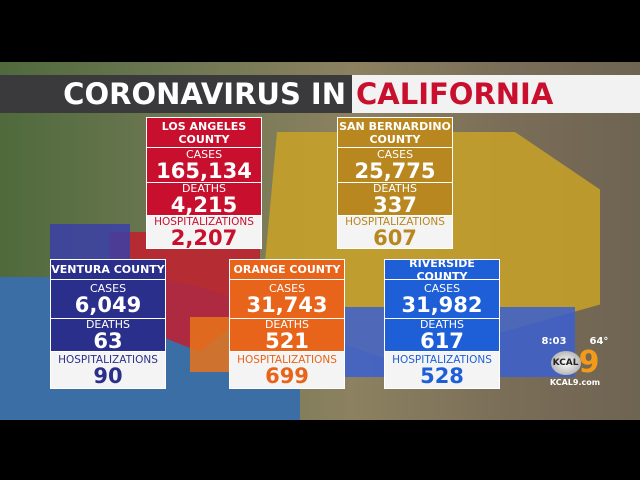 The height and width of the screenshot is (480, 640). I want to click on cases-section: CASES 25,775, so click(395, 165).